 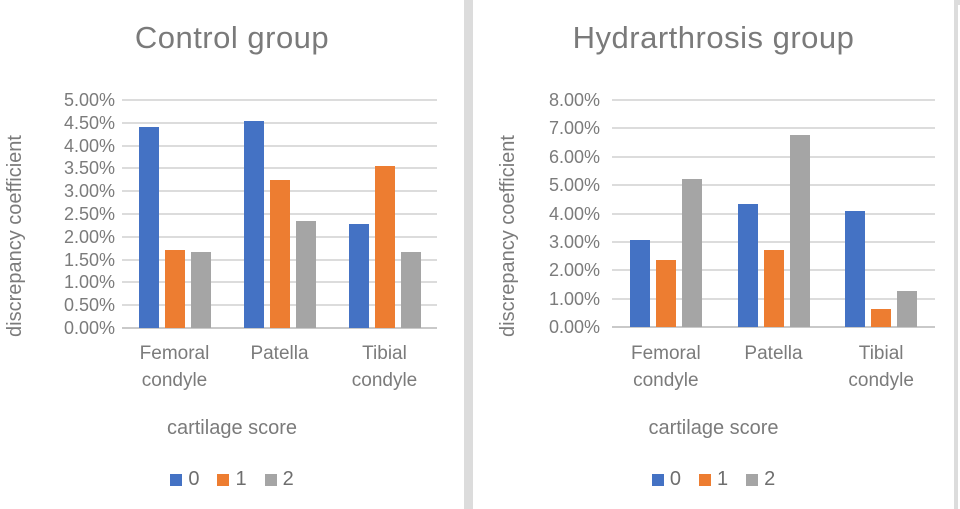 I want to click on y-tick-label: 3.50%, so click(x=89, y=168).